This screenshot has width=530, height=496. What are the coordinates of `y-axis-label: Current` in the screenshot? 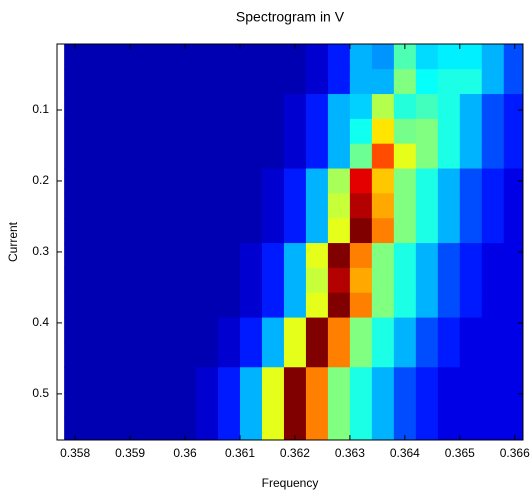 It's located at (13, 241).